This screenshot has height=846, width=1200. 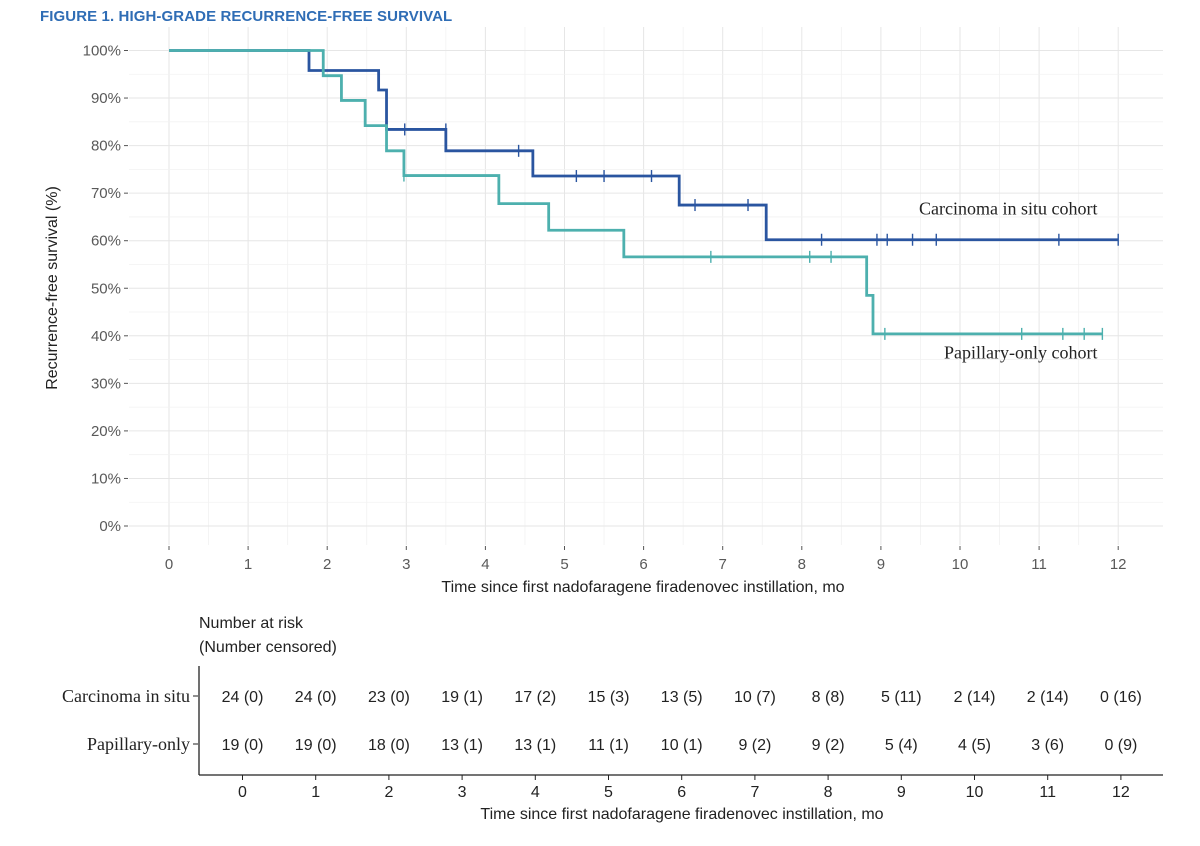 What do you see at coordinates (828, 792) in the screenshot?
I see `risk-x-tick-label: 8` at bounding box center [828, 792].